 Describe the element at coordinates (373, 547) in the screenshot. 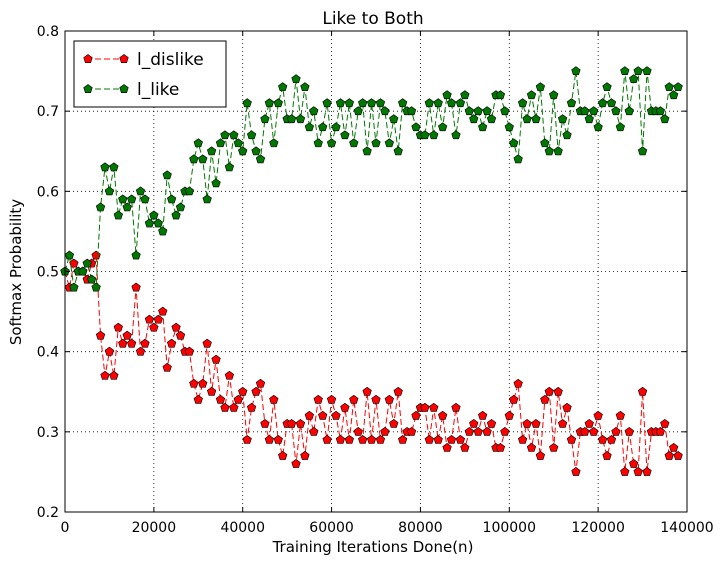

I see `x-axis-label: Training Iterations Done(n)` at that location.